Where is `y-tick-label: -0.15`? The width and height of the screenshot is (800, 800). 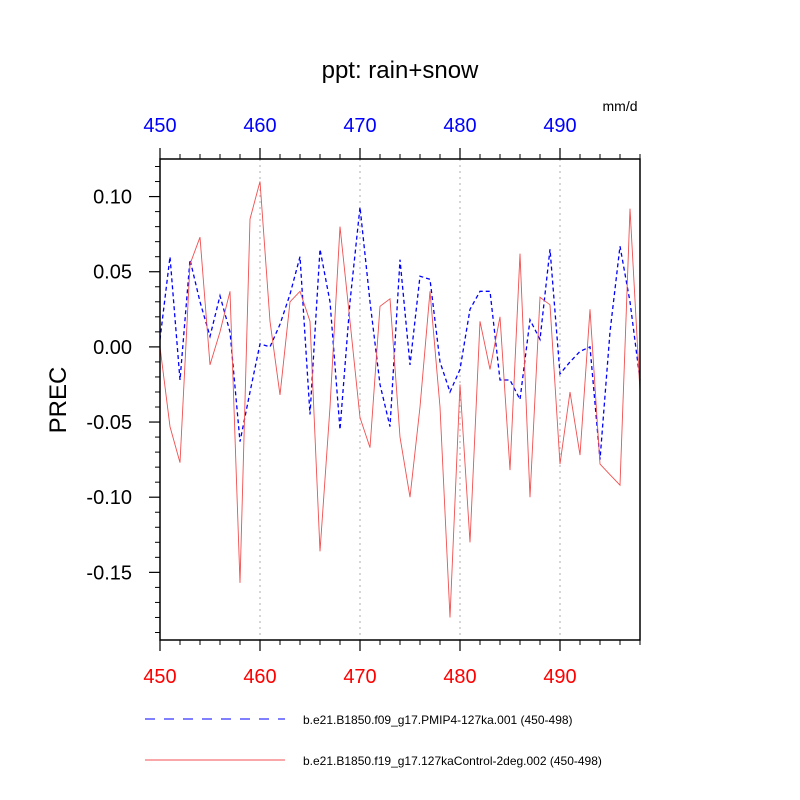 y-tick-label: -0.15 is located at coordinates (109, 573).